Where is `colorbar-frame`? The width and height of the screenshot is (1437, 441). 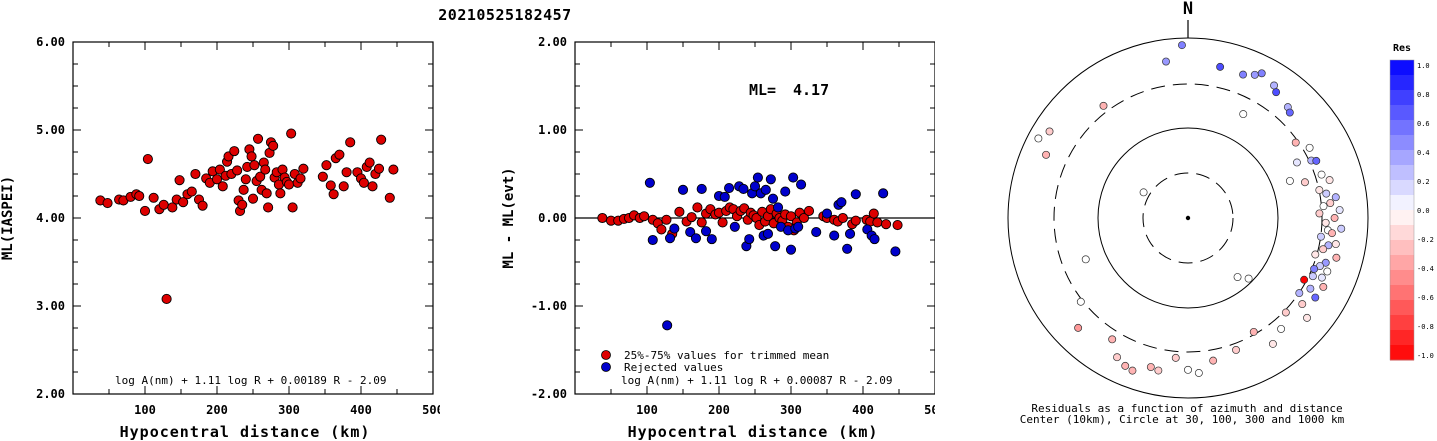 colorbar-frame is located at coordinates (1402, 210).